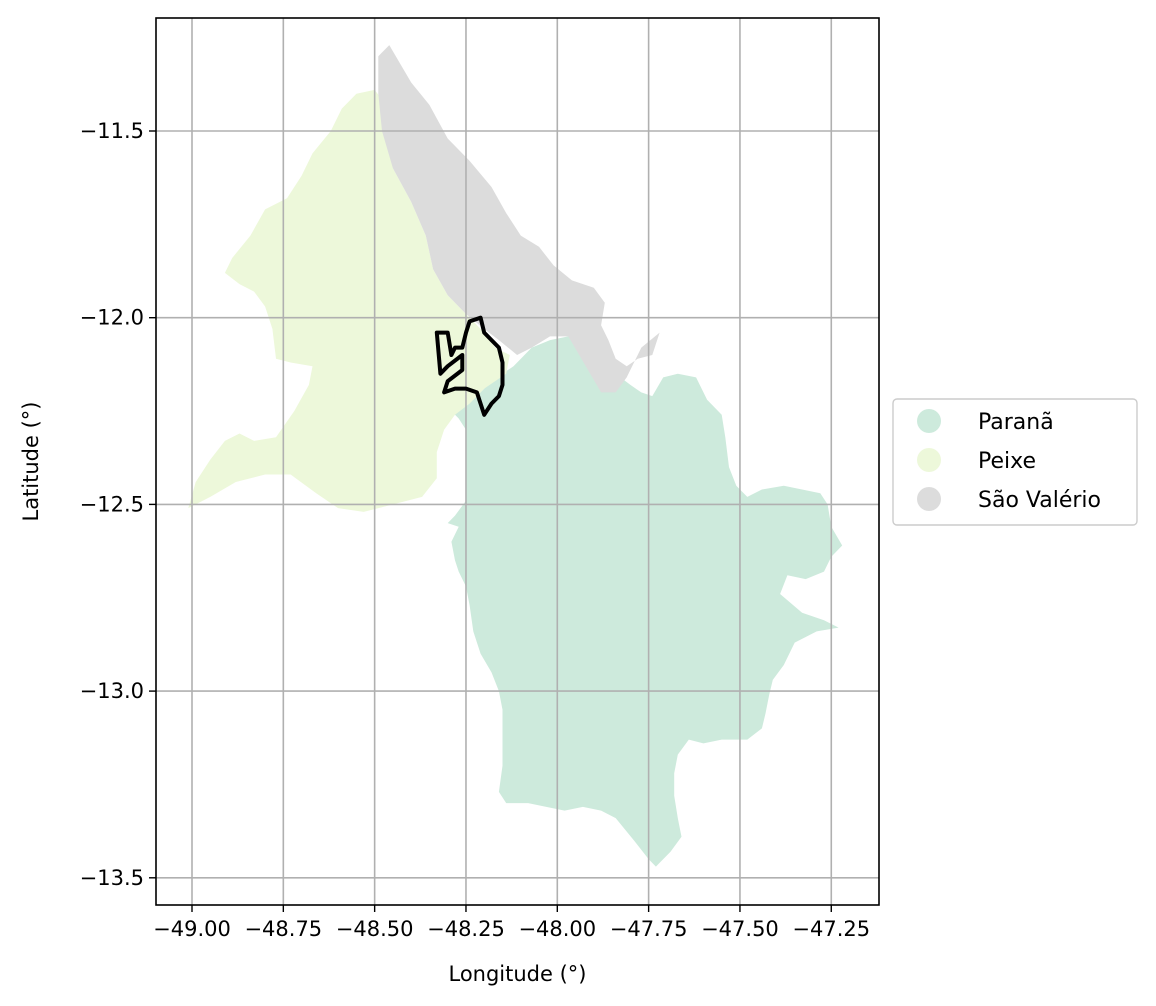  I want to click on legend-label: Peixe, so click(1007, 461).